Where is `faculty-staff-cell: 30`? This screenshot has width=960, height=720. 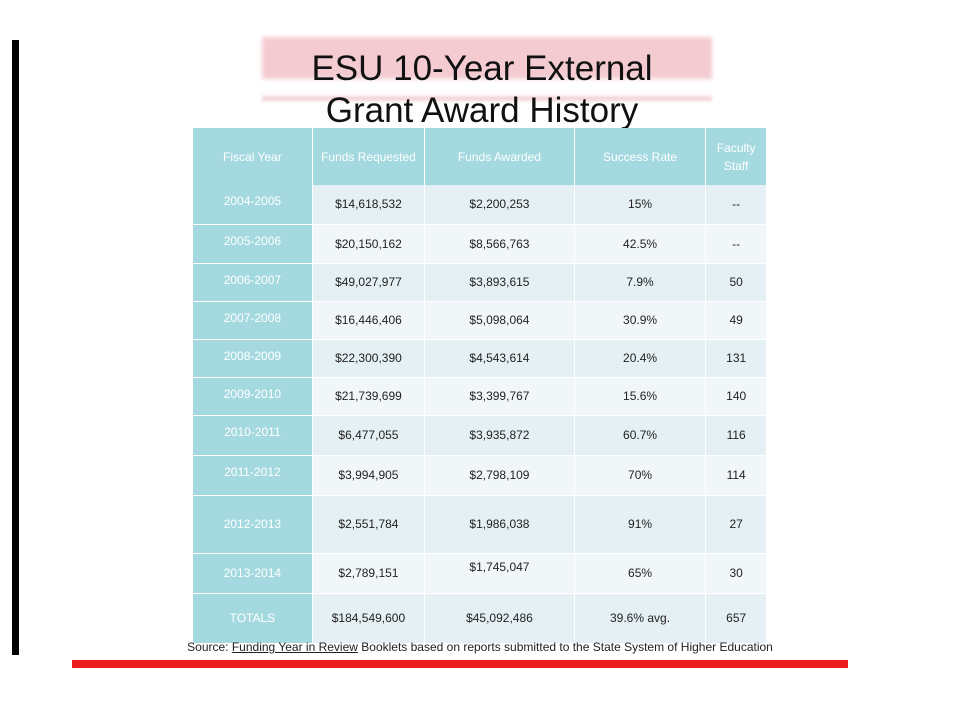
faculty-staff-cell: 30 is located at coordinates (736, 573).